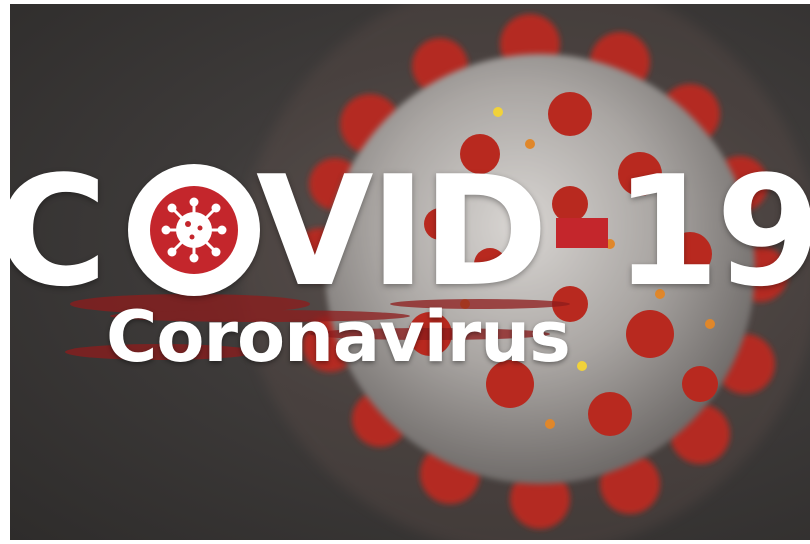  What do you see at coordinates (338, 337) in the screenshot?
I see `subtitle: Coronavirus` at bounding box center [338, 337].